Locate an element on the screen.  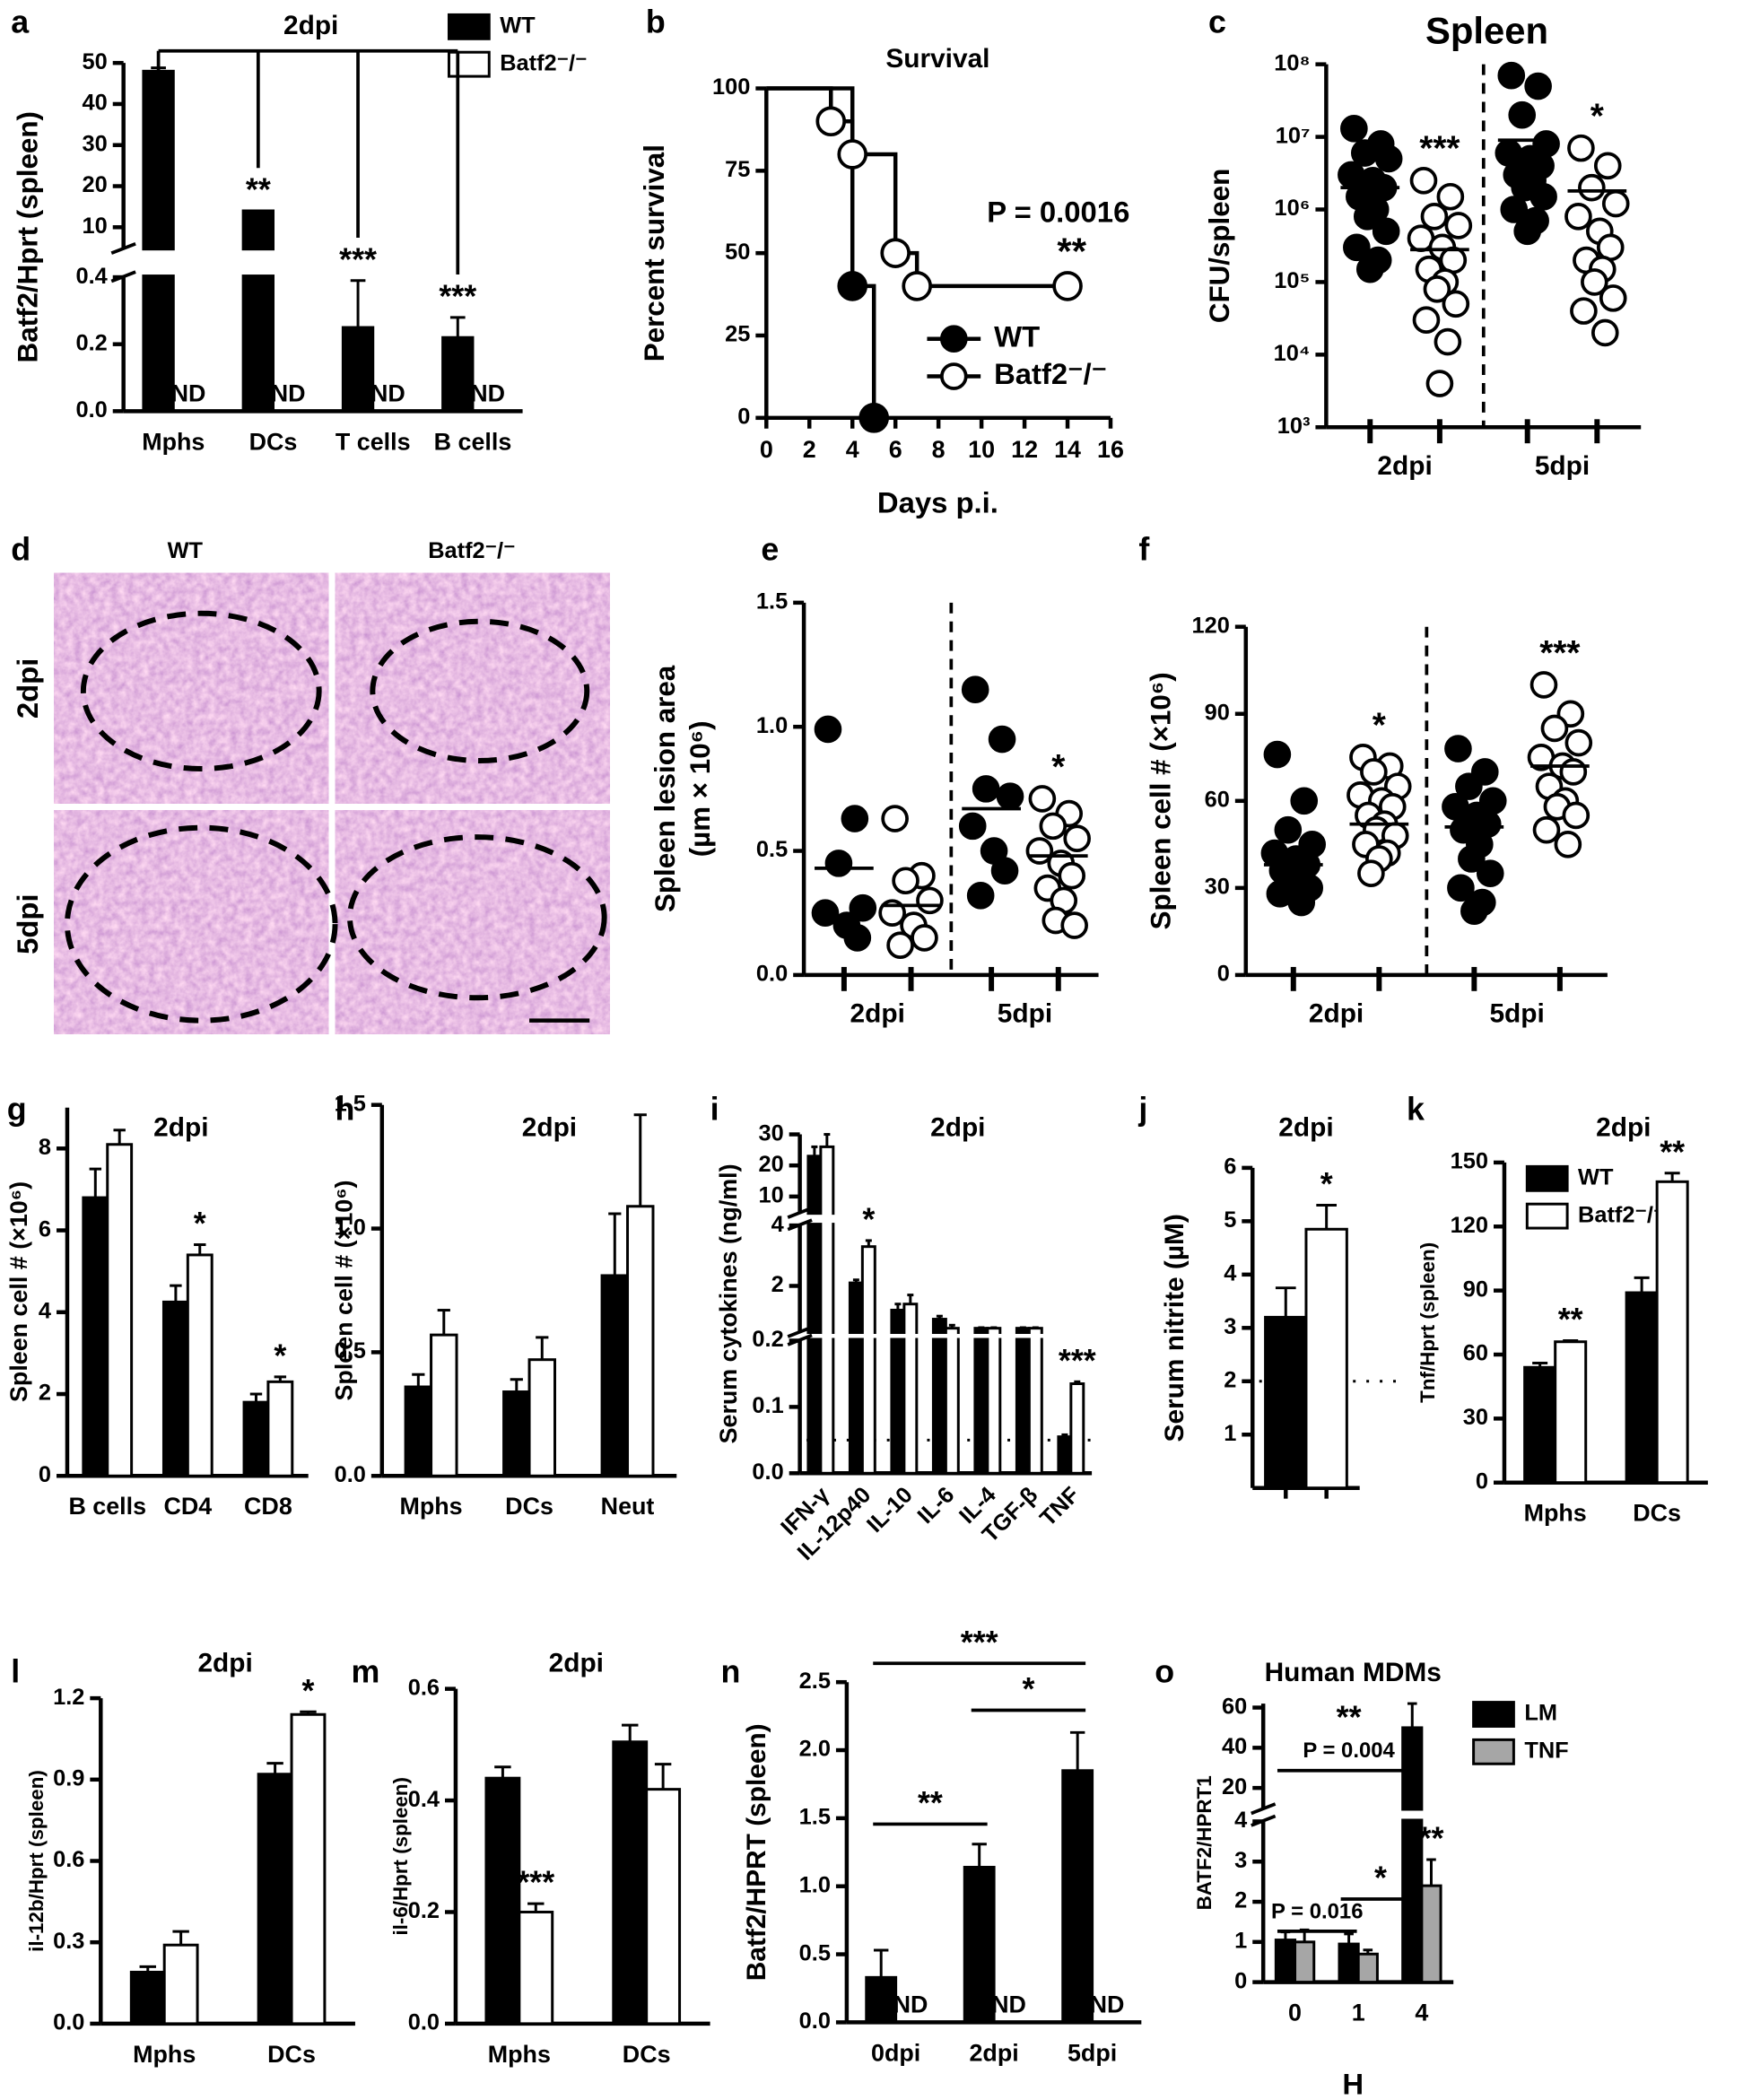
x-tick-label: CD8 is located at coordinates (268, 1507).